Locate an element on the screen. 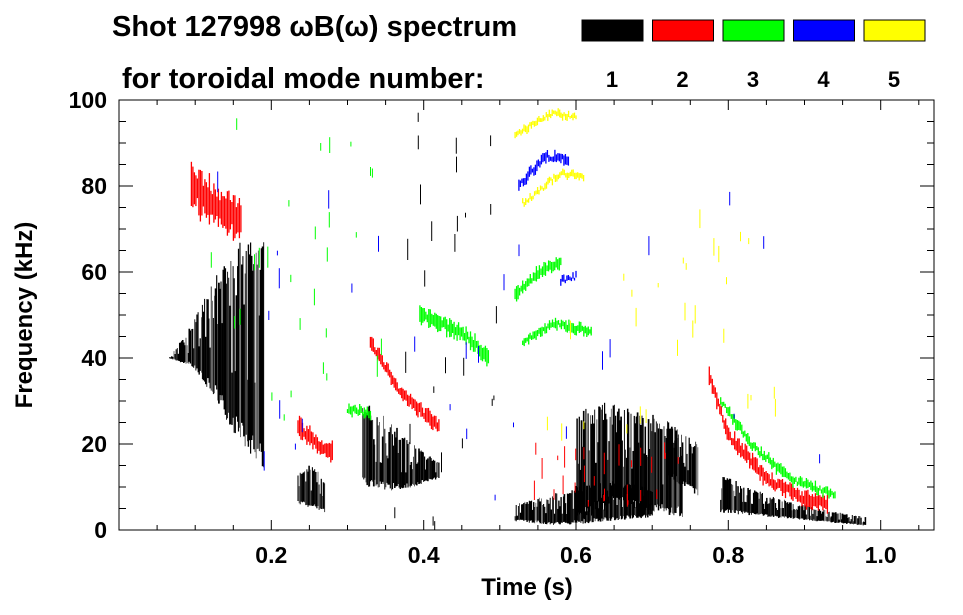 The image size is (963, 615). y-tick-label-100: 100 is located at coordinates (88, 100).